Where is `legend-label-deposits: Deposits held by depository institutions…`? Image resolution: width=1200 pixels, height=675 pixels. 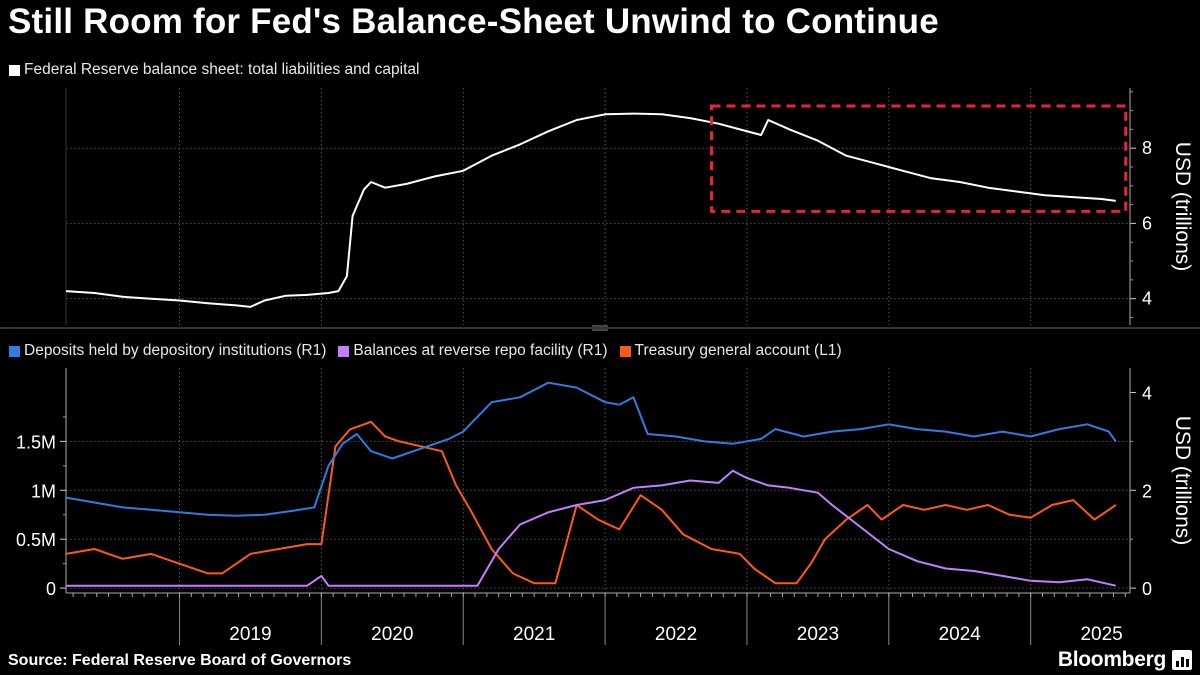 legend-label-deposits: Deposits held by depository institutions… is located at coordinates (175, 350).